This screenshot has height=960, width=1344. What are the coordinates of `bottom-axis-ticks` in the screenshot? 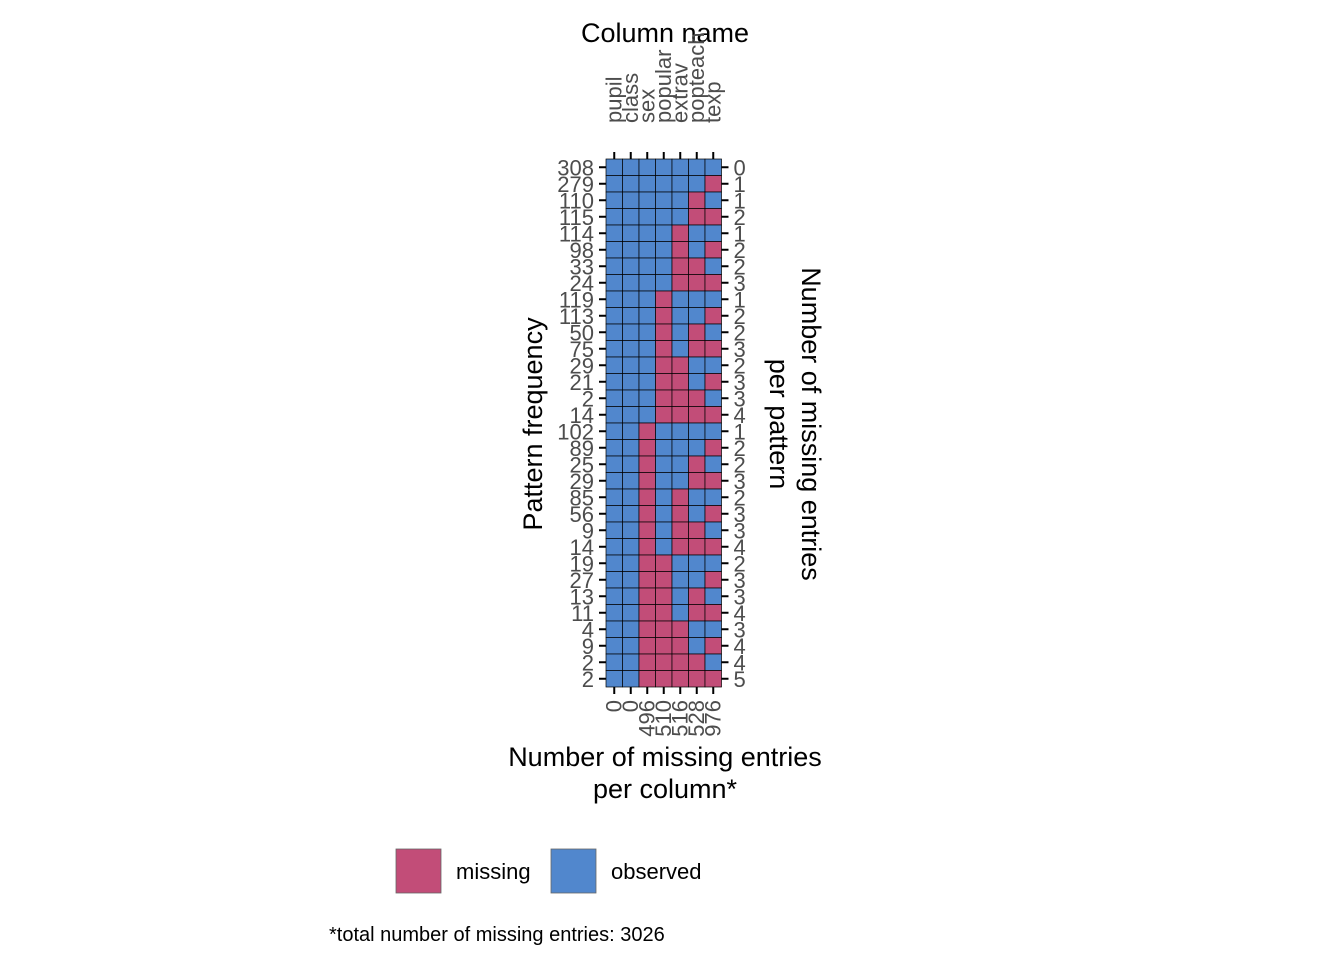 It's located at (664, 690).